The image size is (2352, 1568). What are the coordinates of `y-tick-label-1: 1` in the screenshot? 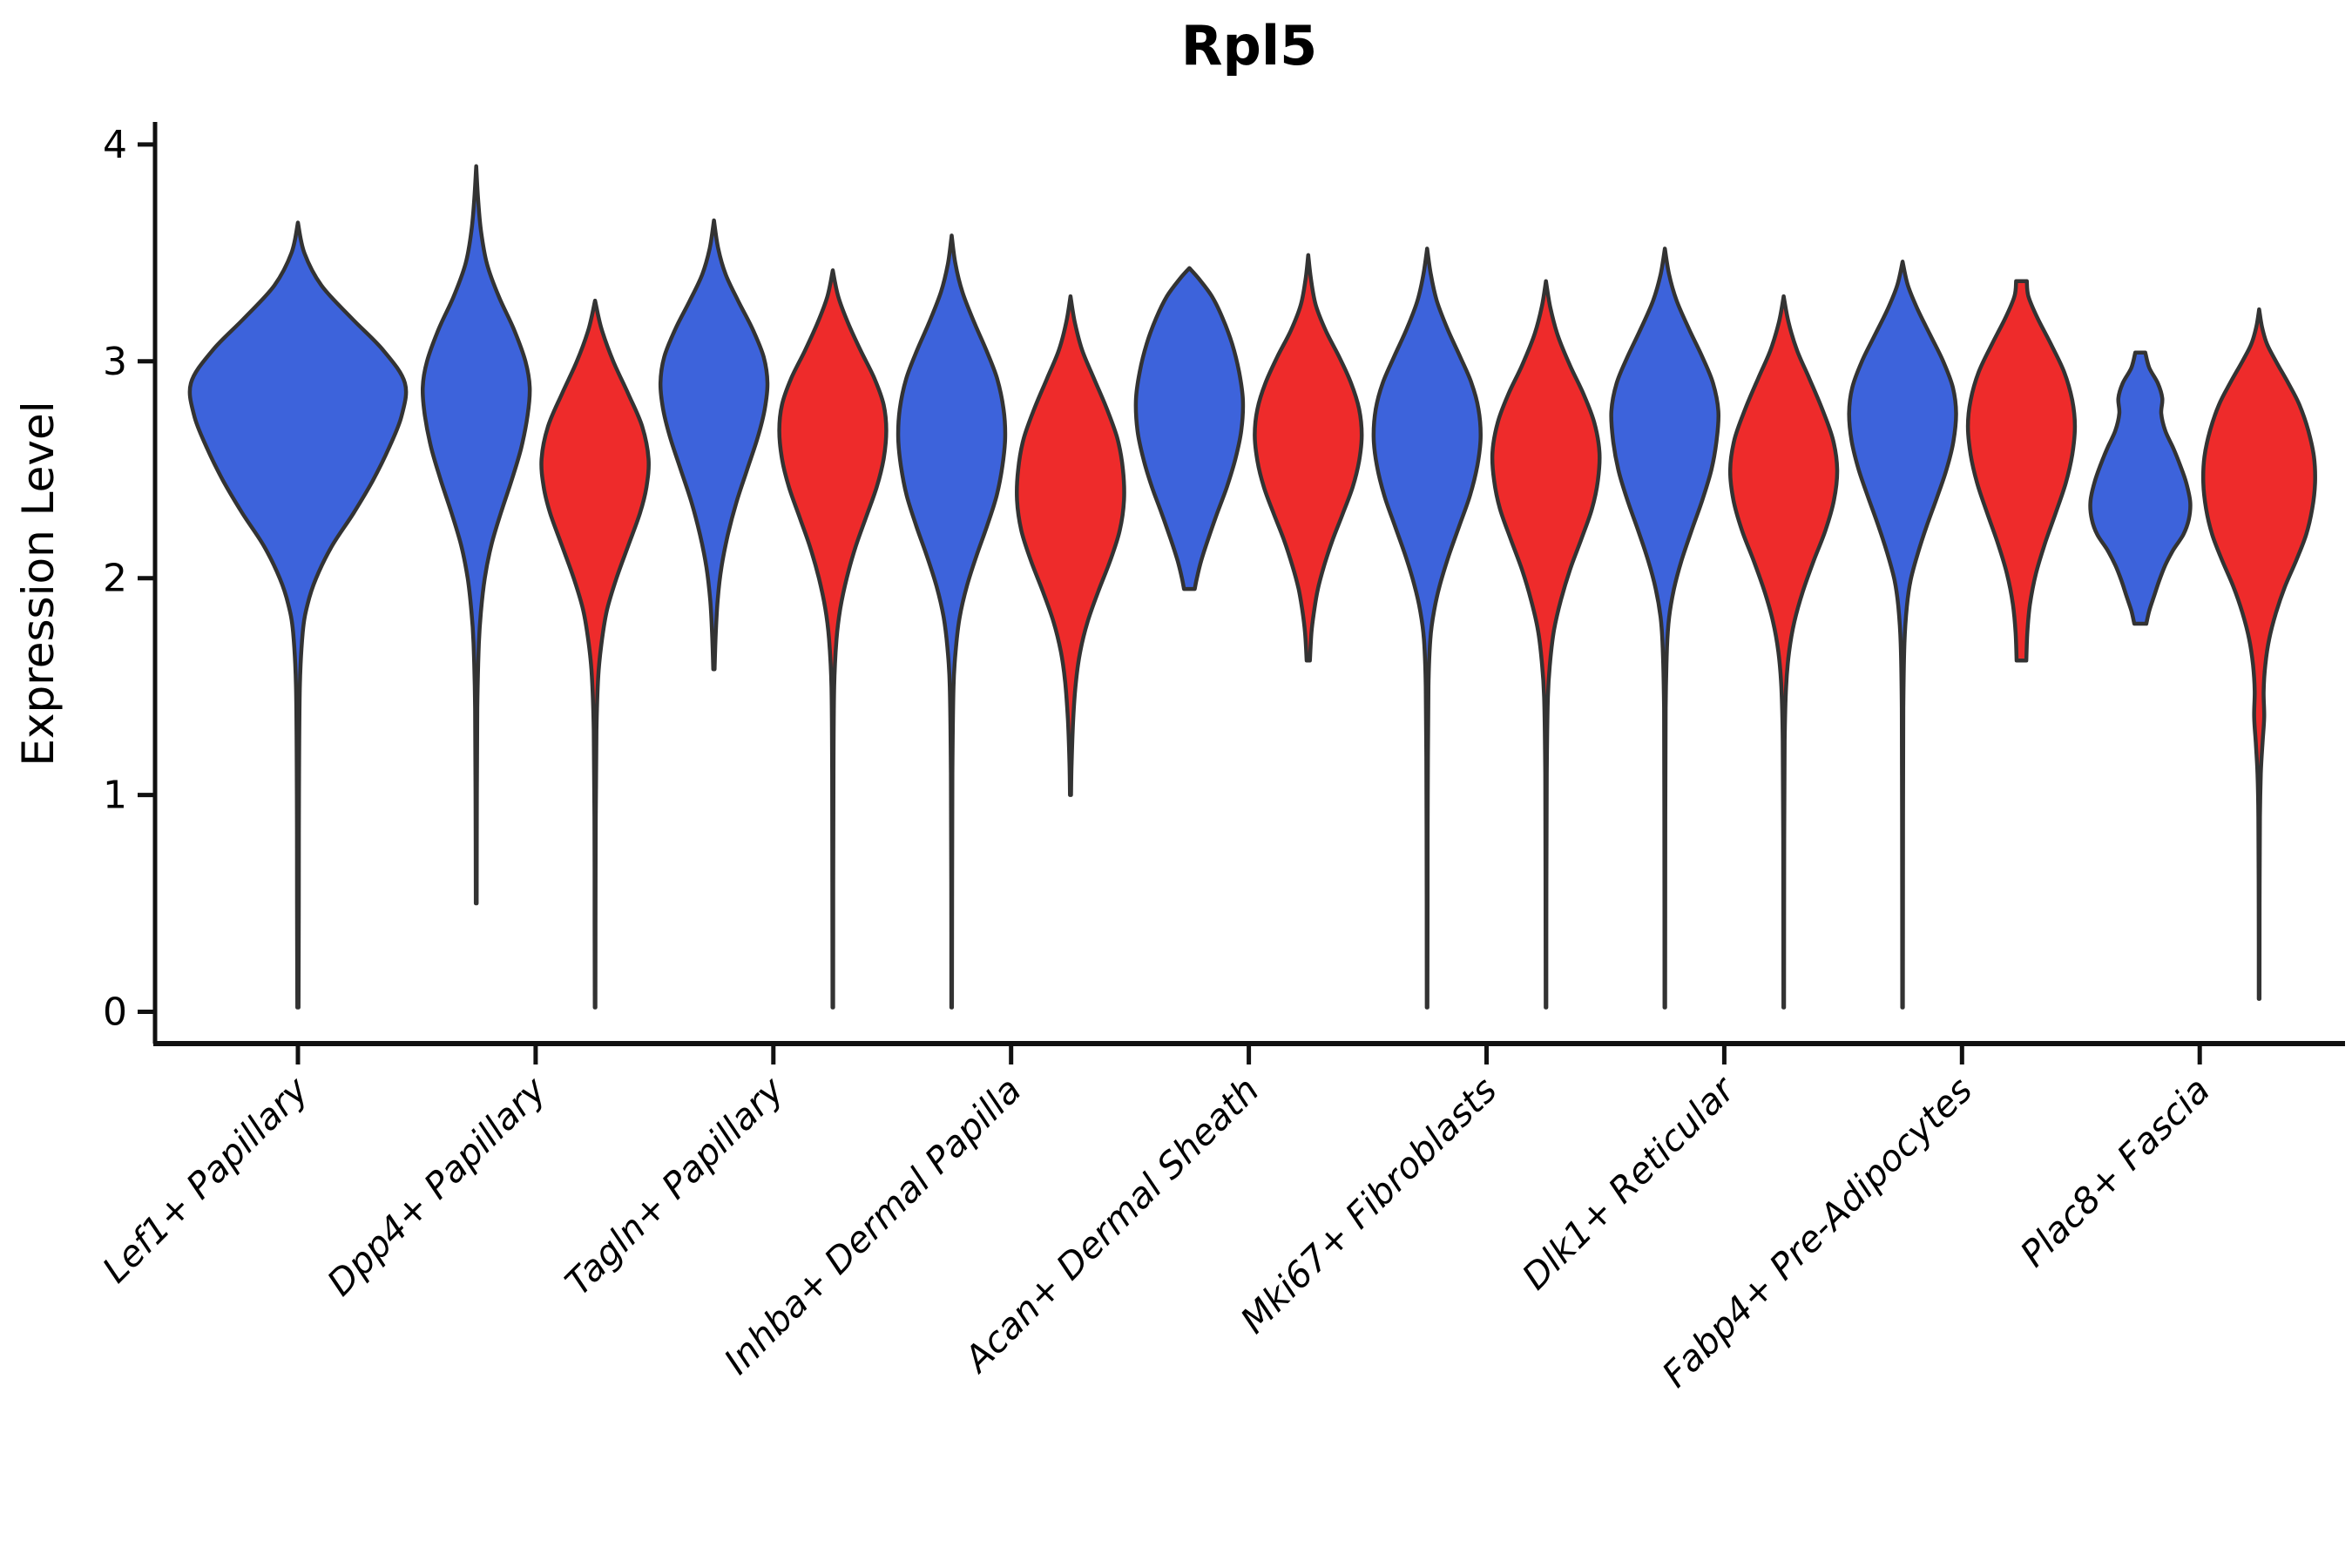 It's located at (115, 796).